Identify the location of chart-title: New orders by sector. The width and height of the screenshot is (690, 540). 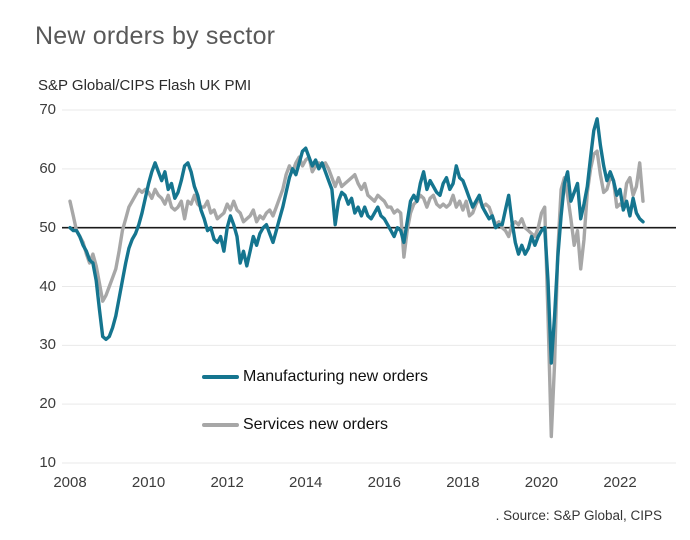
(155, 36).